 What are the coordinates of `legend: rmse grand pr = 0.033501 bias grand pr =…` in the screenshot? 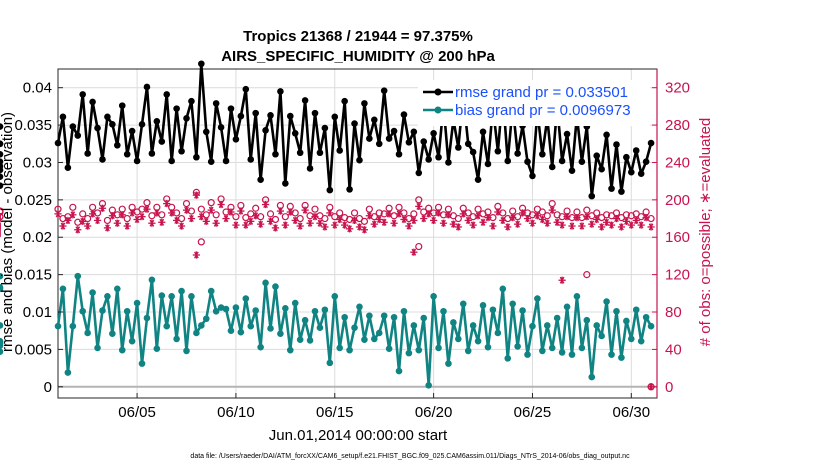 It's located at (534, 103).